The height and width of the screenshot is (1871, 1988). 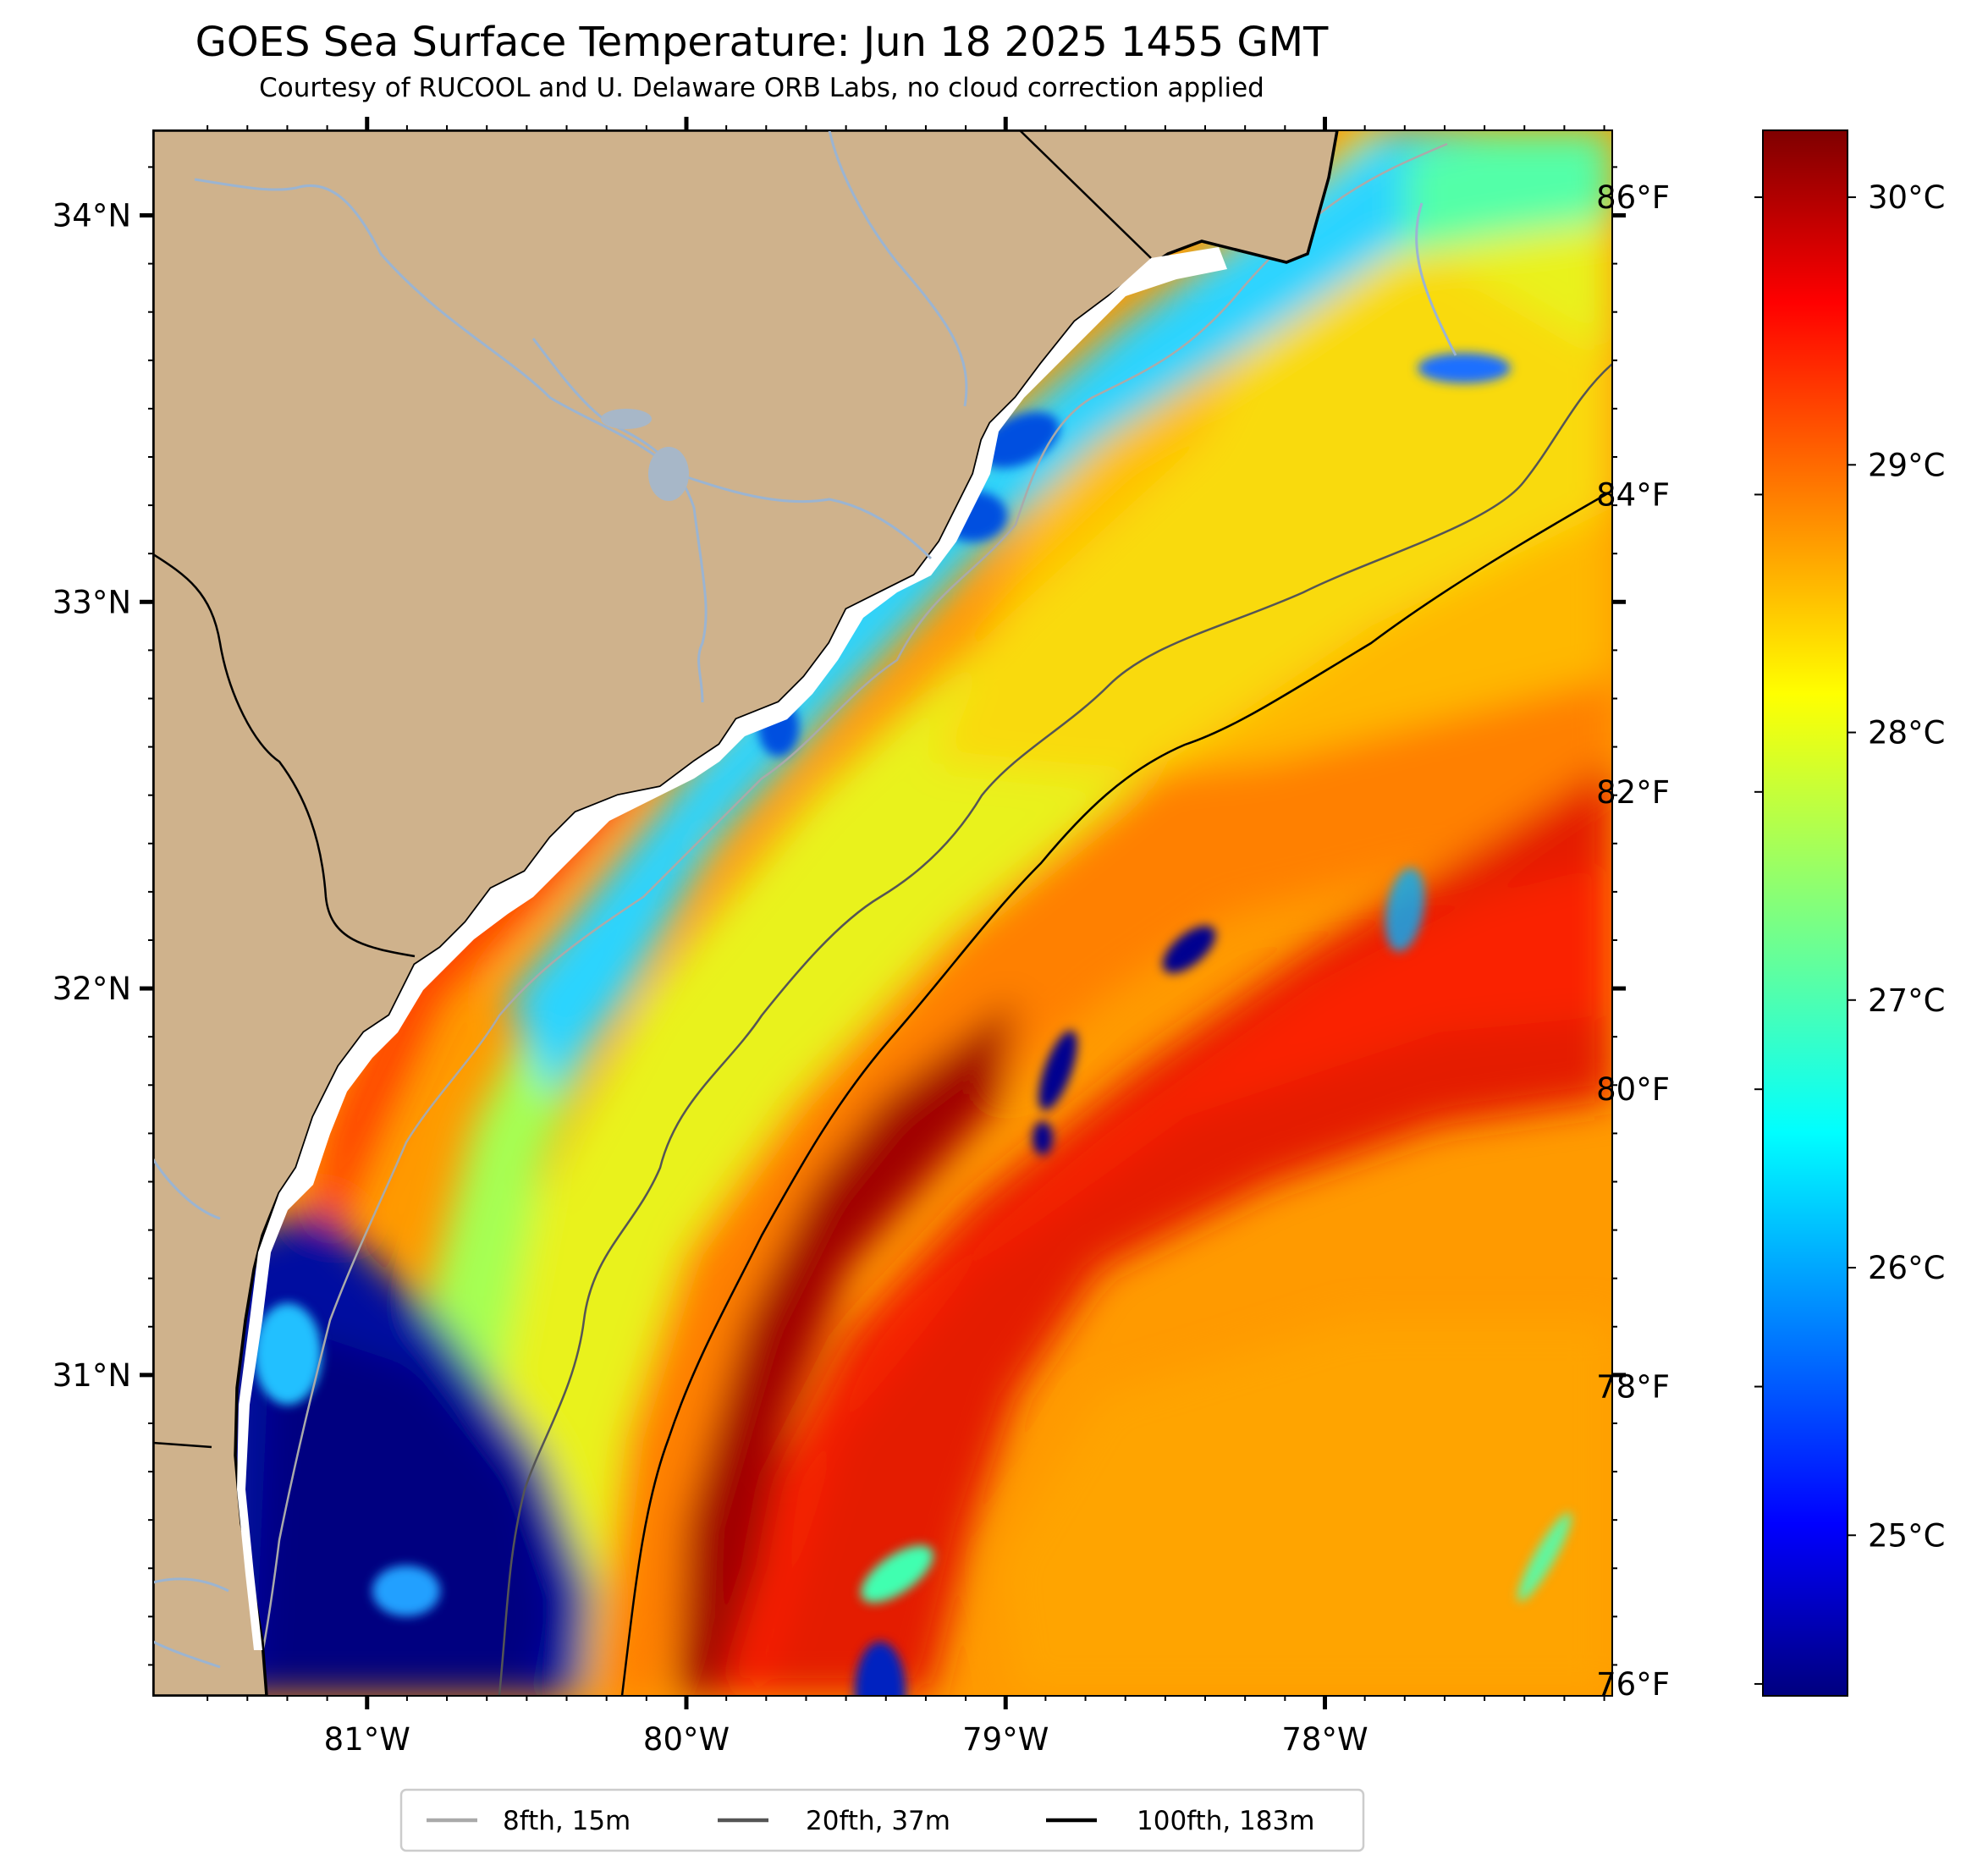 What do you see at coordinates (1633, 495) in the screenshot?
I see `colorbar-f-tick-label: 84°F` at bounding box center [1633, 495].